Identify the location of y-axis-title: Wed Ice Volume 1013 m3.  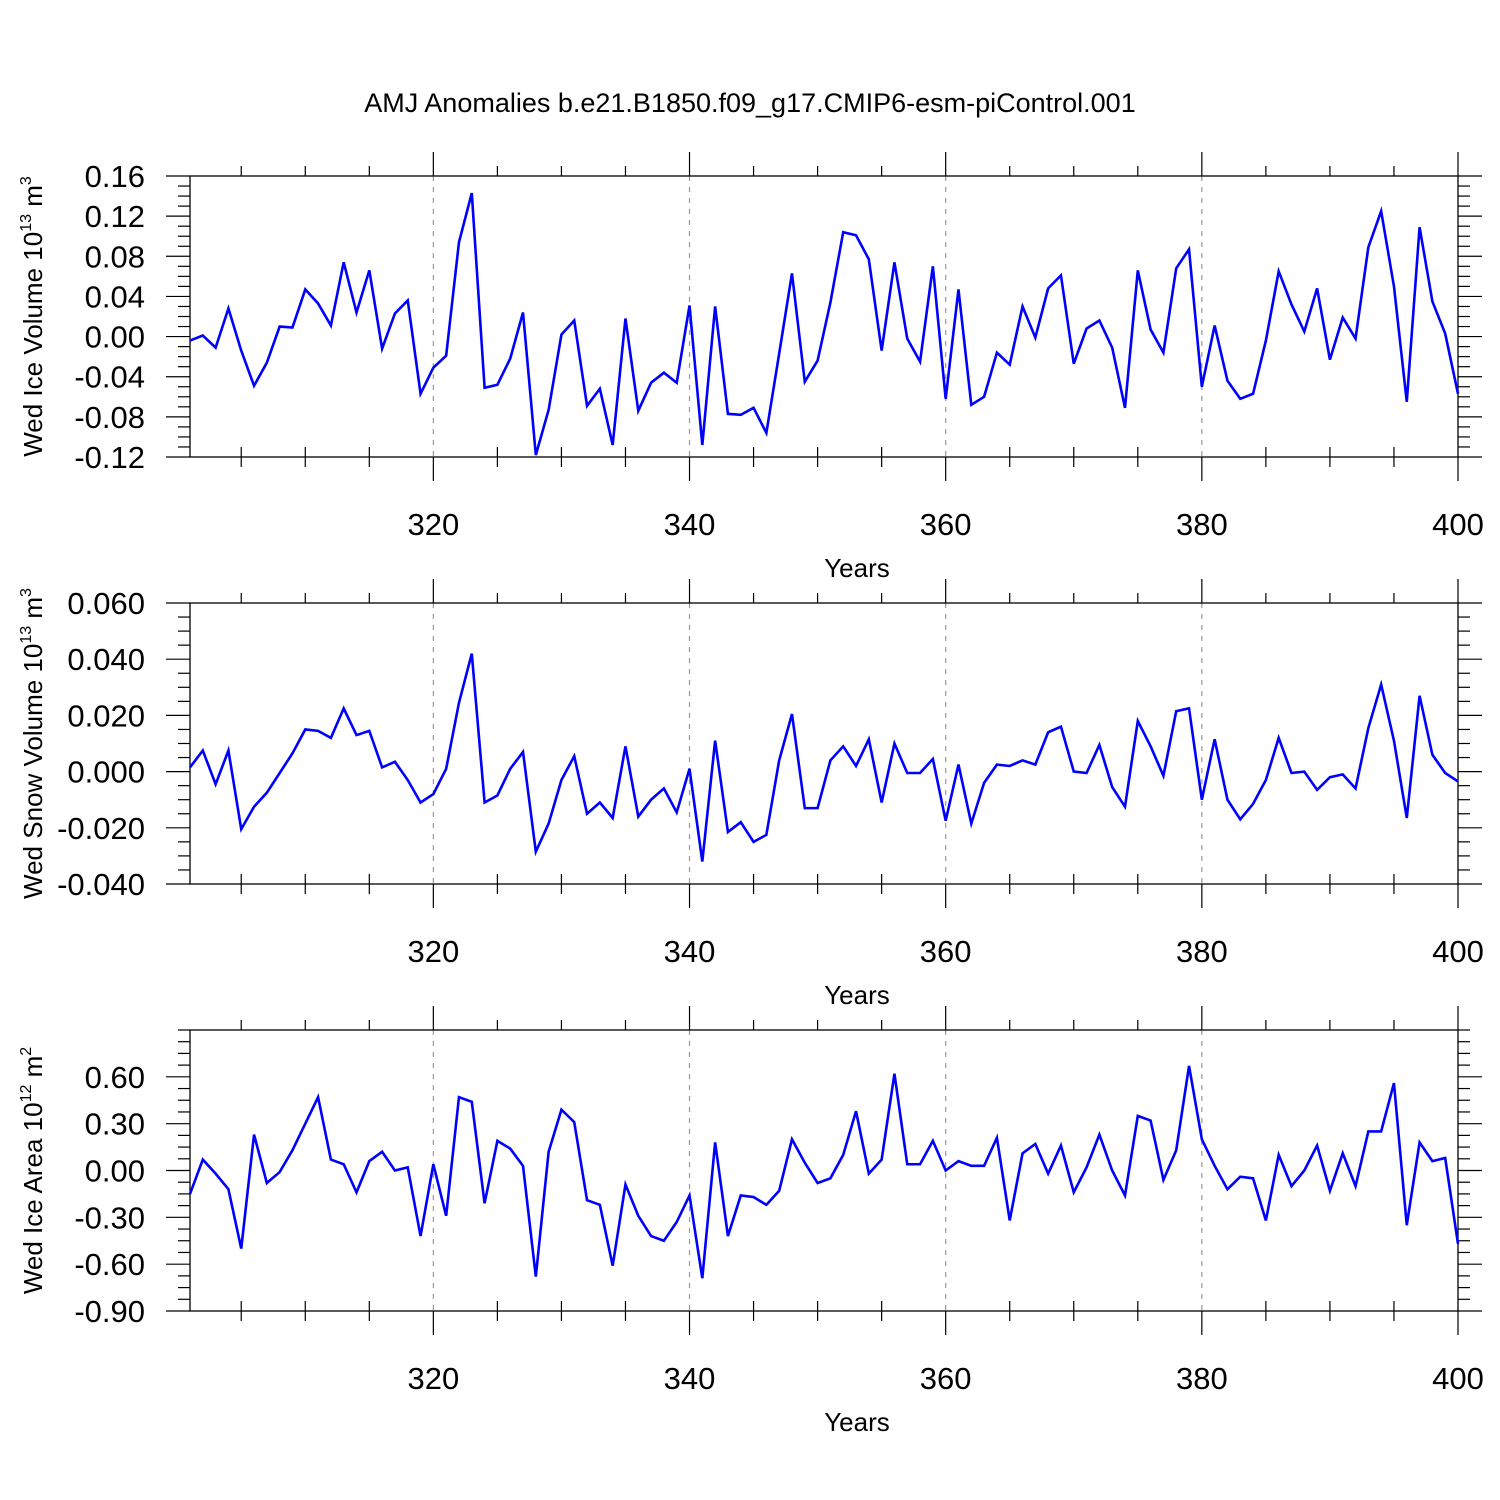
(33, 316).